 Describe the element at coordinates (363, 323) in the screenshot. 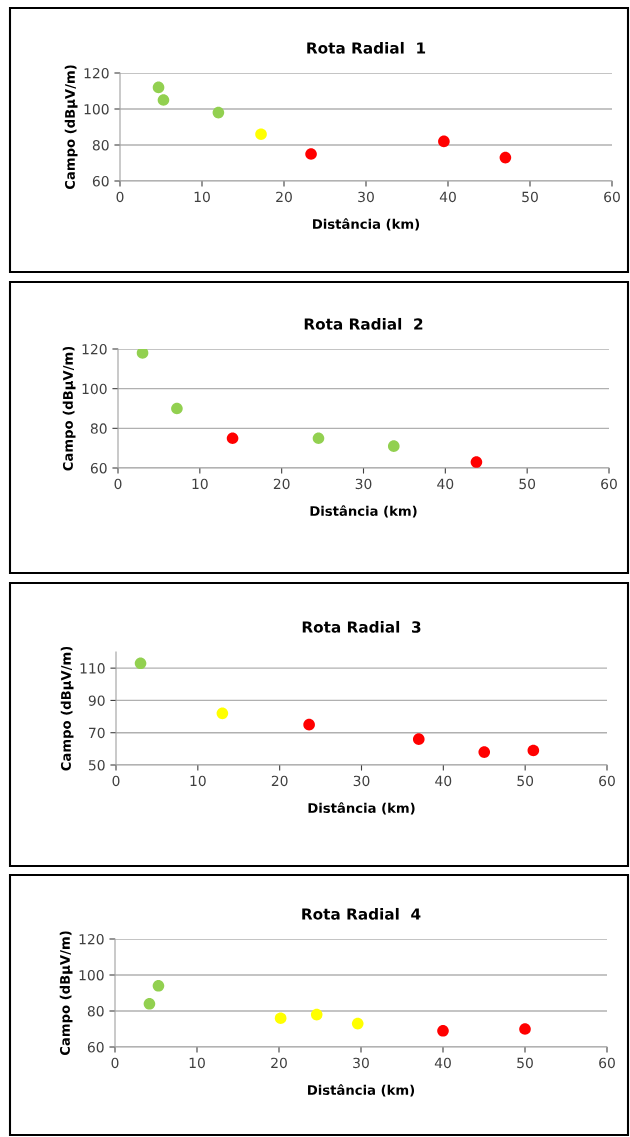

I see `chart-title: Rota Radial 2` at that location.